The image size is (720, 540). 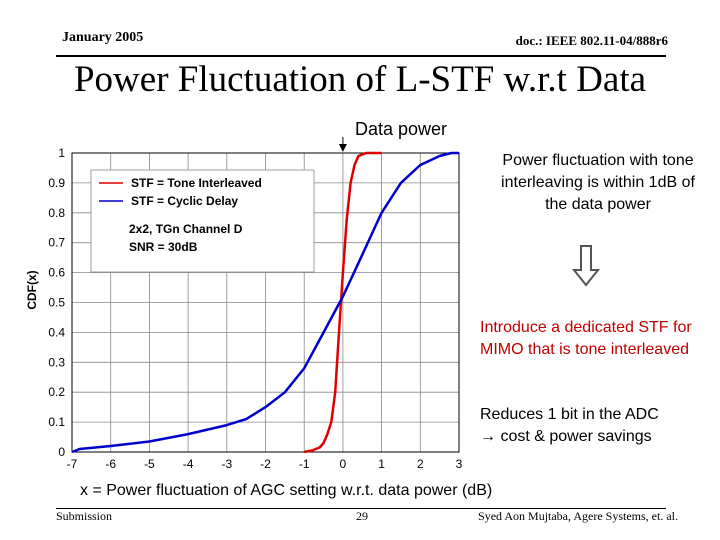 What do you see at coordinates (361, 508) in the screenshot?
I see `footer-divider` at bounding box center [361, 508].